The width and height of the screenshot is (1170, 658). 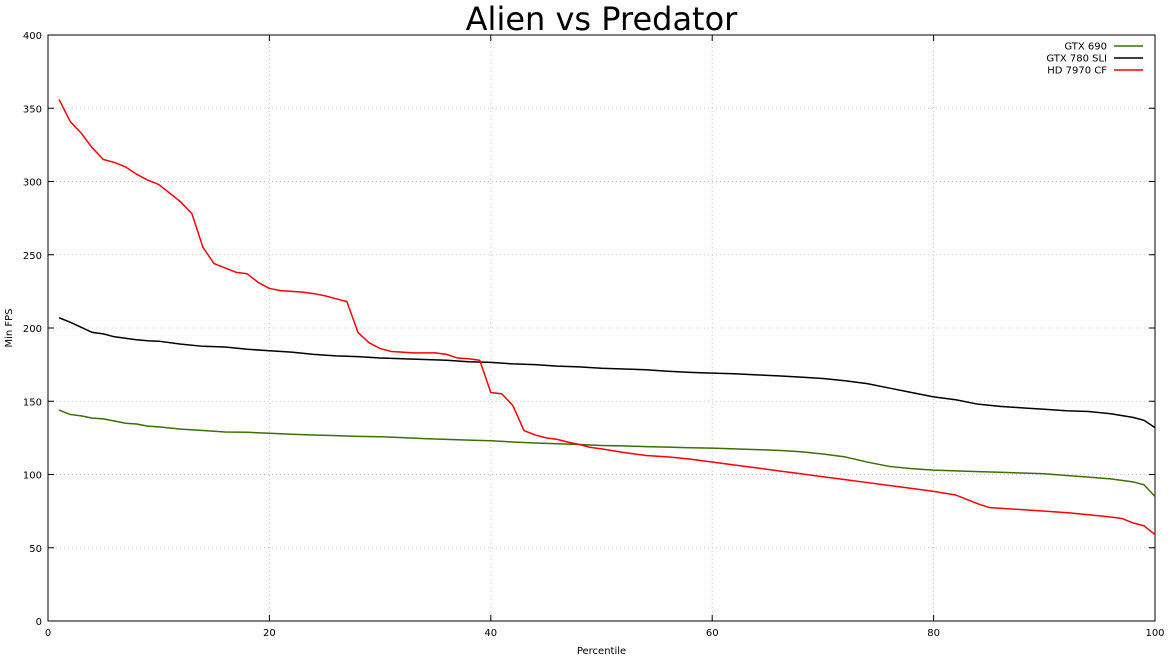 What do you see at coordinates (601, 651) in the screenshot?
I see `x-axis-label: Percentile` at bounding box center [601, 651].